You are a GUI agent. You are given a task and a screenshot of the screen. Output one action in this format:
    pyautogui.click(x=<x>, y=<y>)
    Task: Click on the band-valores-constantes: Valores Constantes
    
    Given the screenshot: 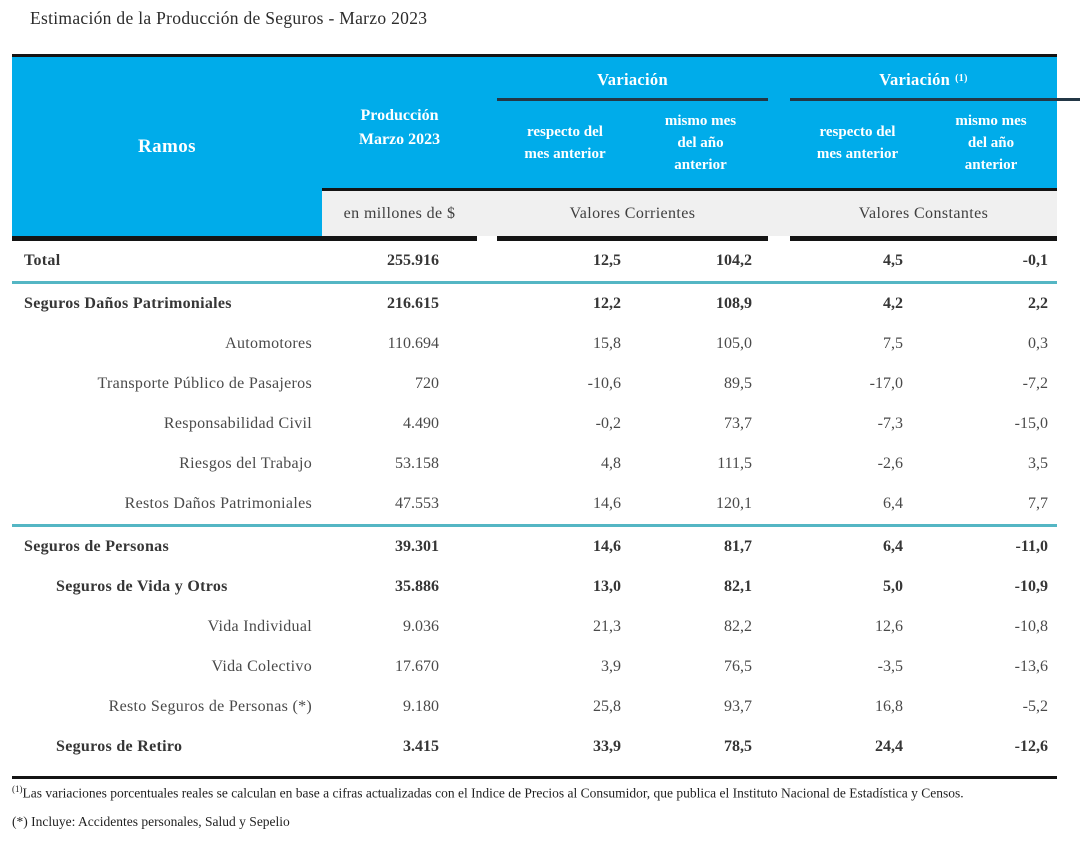 What is the action you would take?
    pyautogui.click(x=923, y=213)
    